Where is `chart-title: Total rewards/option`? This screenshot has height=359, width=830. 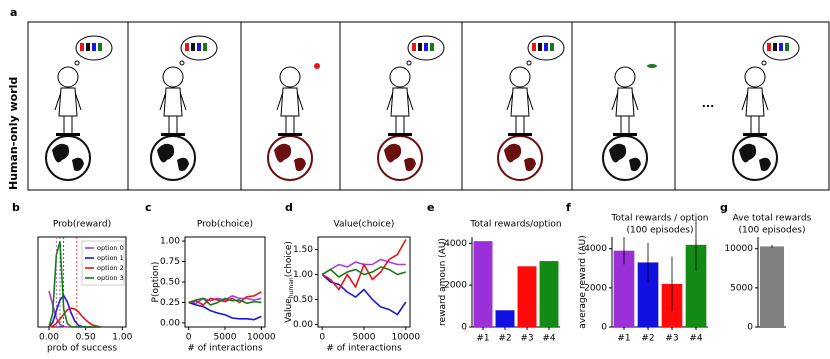
chart-title: Total rewards/option is located at coordinates (515, 225).